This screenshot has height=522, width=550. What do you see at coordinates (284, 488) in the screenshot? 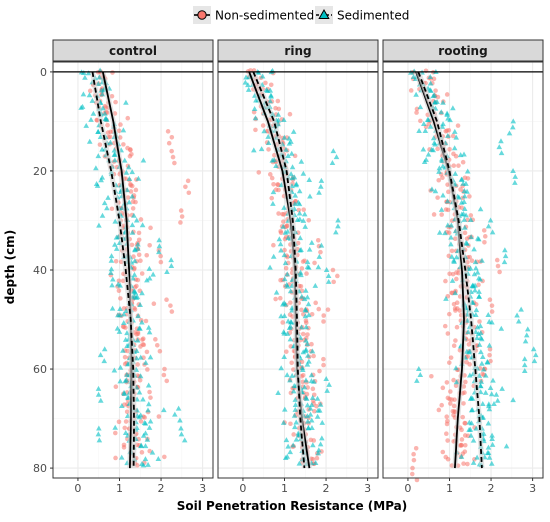
I see `x-tick-label: 1` at bounding box center [284, 488].